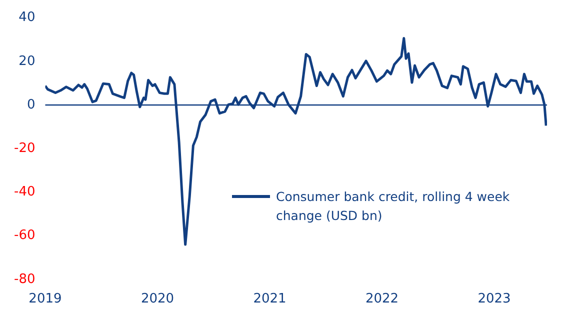 The height and width of the screenshot is (323, 567). I want to click on y-tick-label: 40, so click(27, 18).